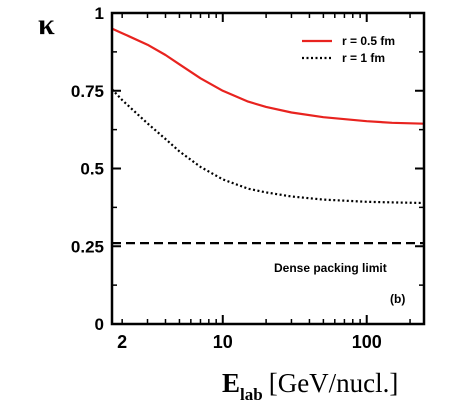 Image resolution: width=454 pixels, height=409 pixels. I want to click on x-axis-label-unit: [GeV/nucl.], so click(334, 383).